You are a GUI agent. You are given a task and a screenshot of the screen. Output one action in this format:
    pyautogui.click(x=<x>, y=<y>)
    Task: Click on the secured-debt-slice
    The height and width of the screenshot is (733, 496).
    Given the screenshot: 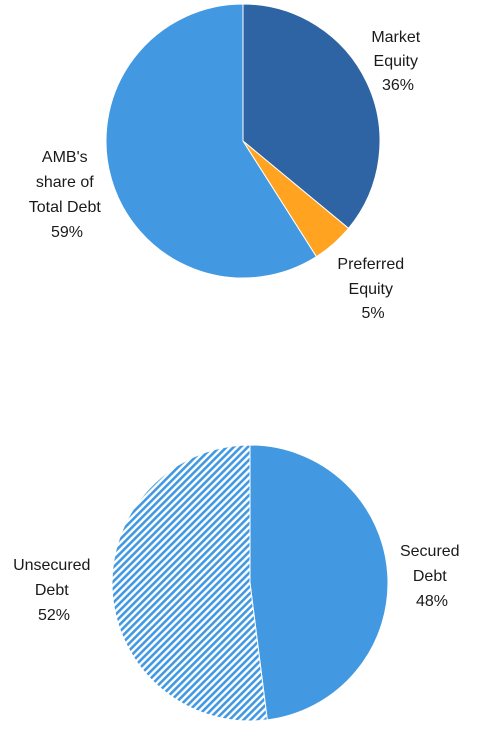 What is the action you would take?
    pyautogui.click(x=319, y=582)
    